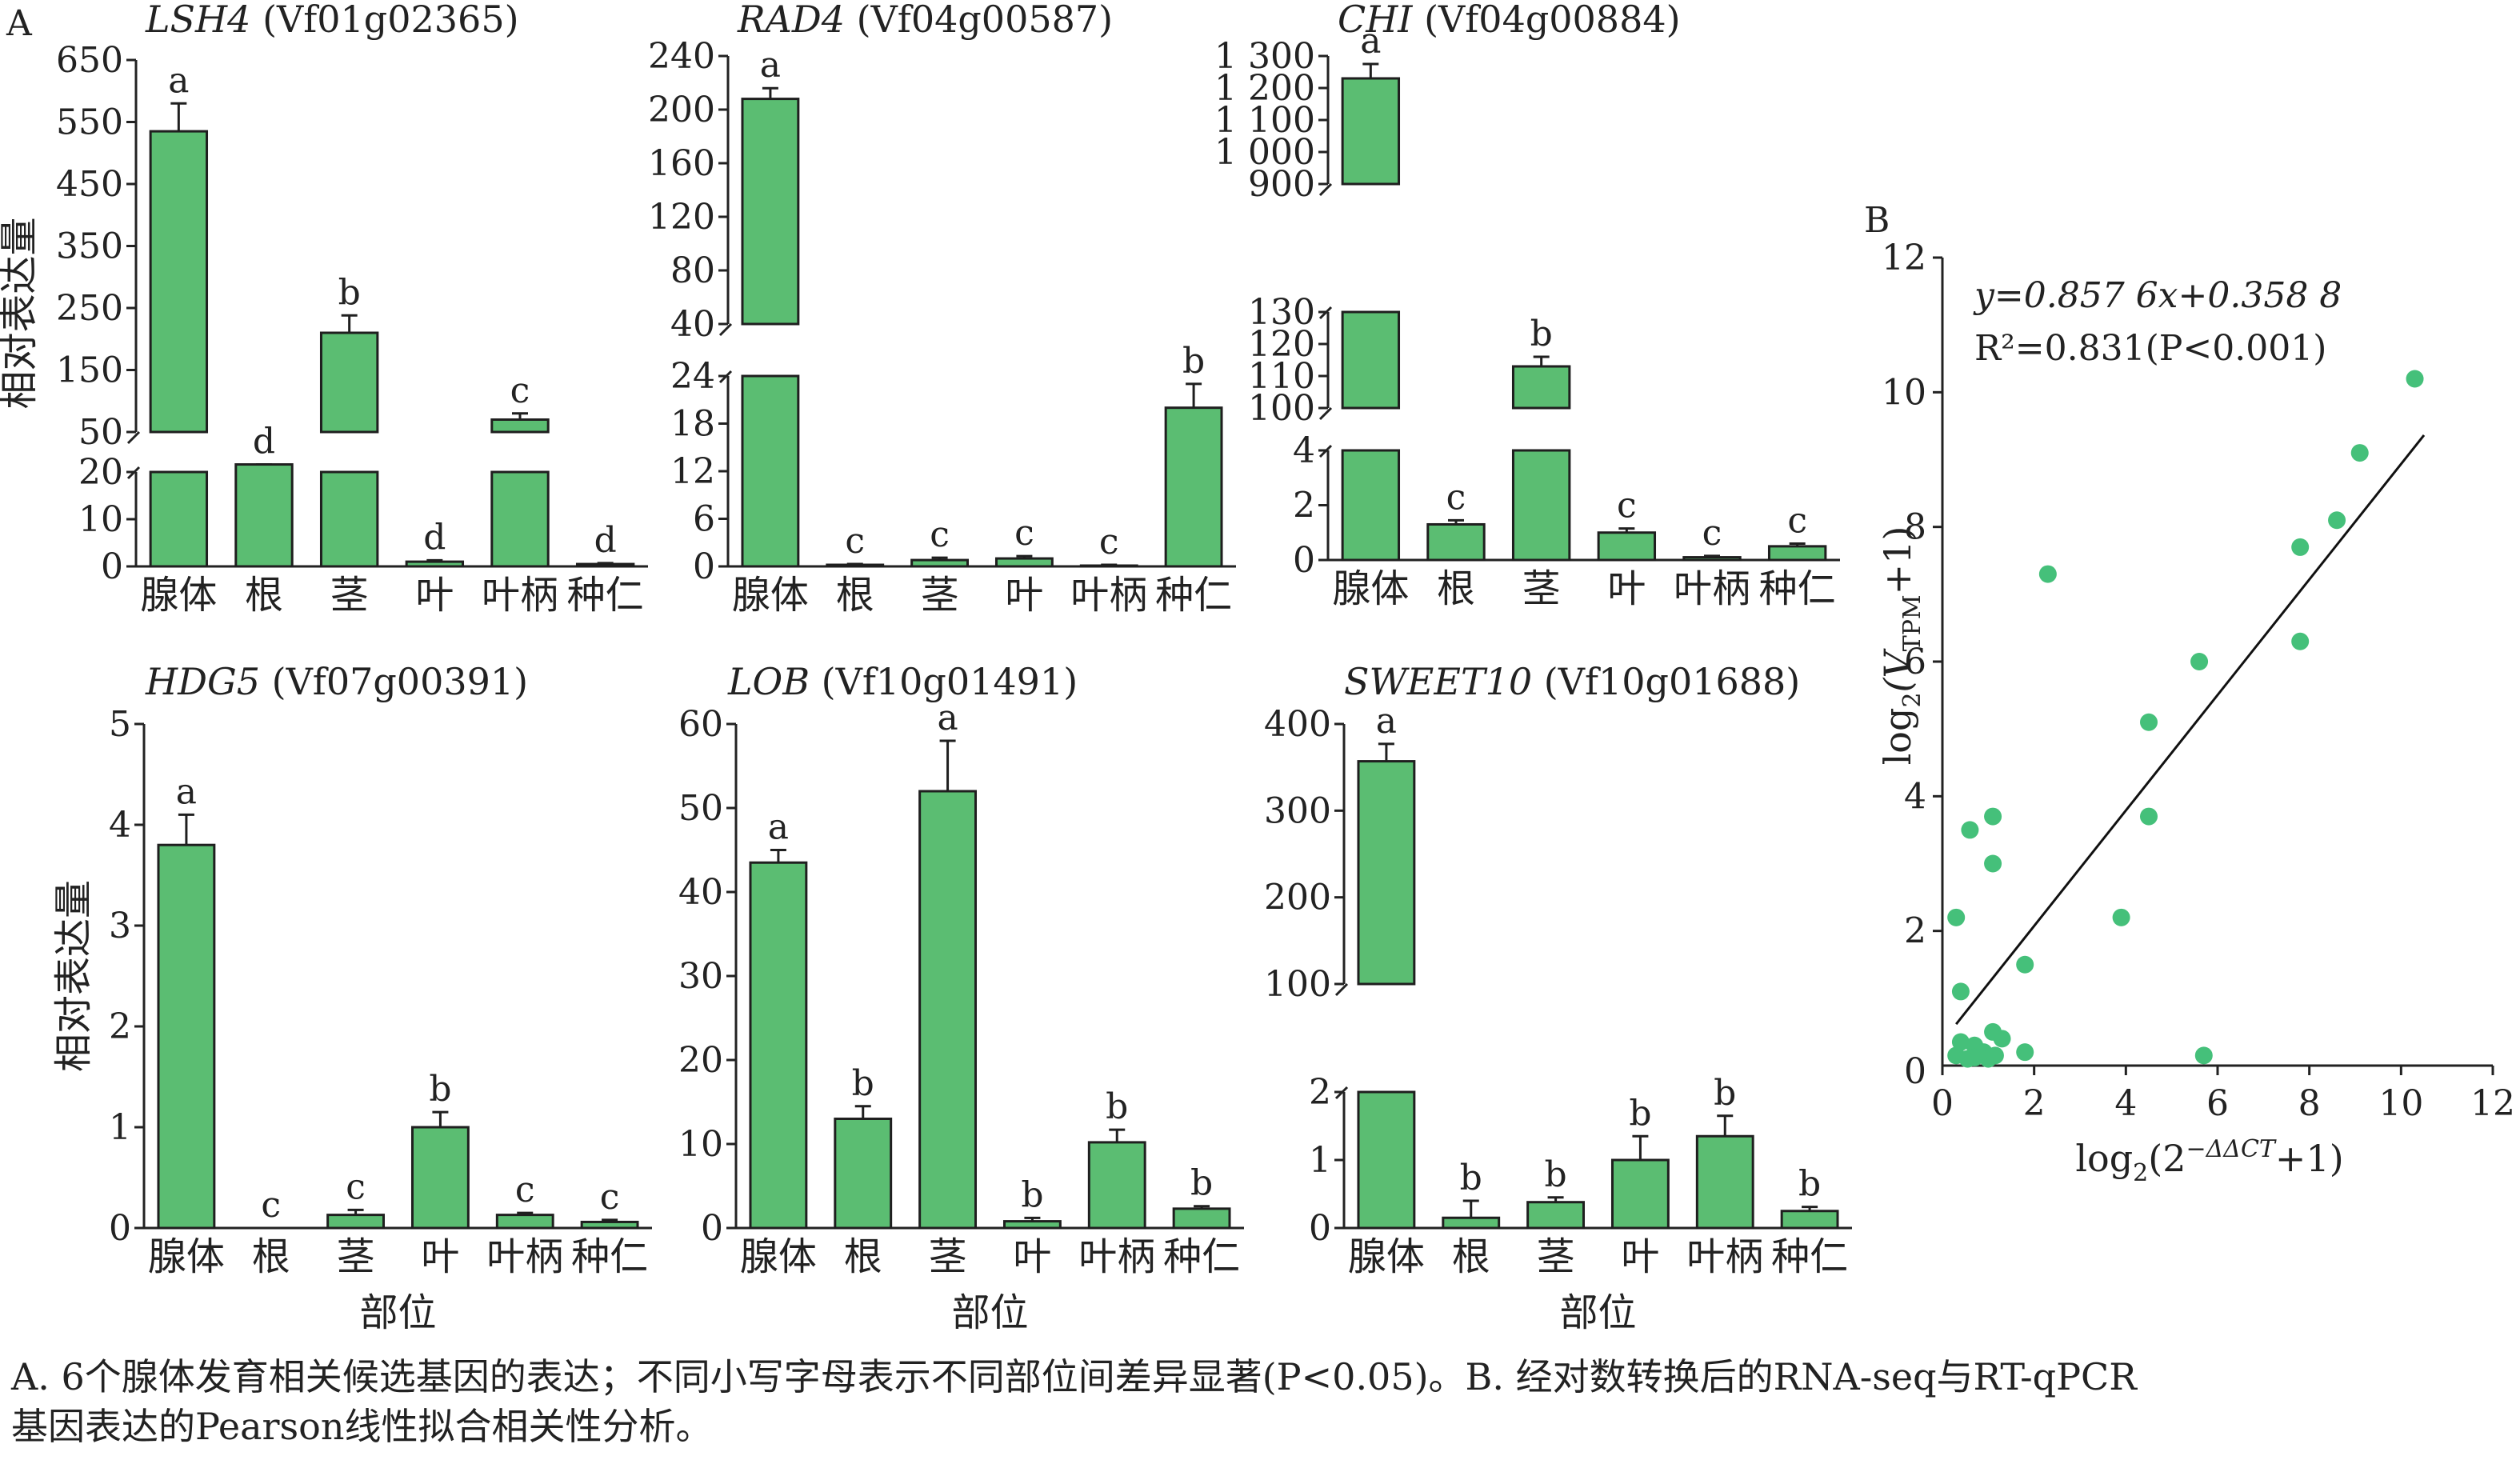  I want to click on y-tick-label: 1 000, so click(1264, 152).